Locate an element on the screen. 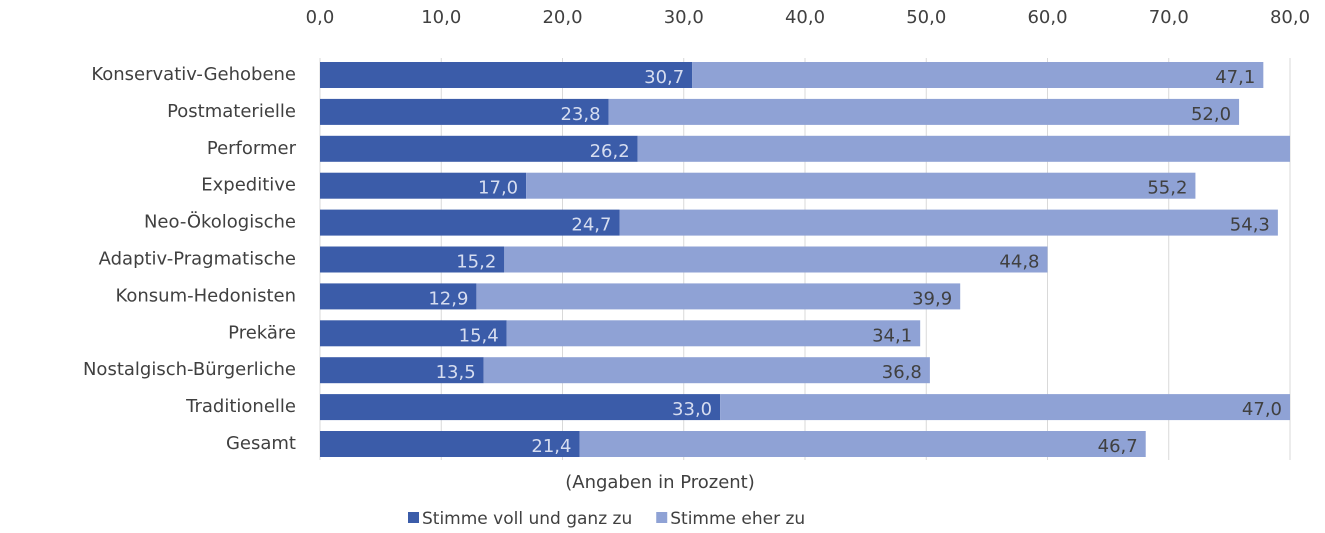 This screenshot has width=1325, height=533. y-tick-label: Konservativ-Gehobene is located at coordinates (193, 74).